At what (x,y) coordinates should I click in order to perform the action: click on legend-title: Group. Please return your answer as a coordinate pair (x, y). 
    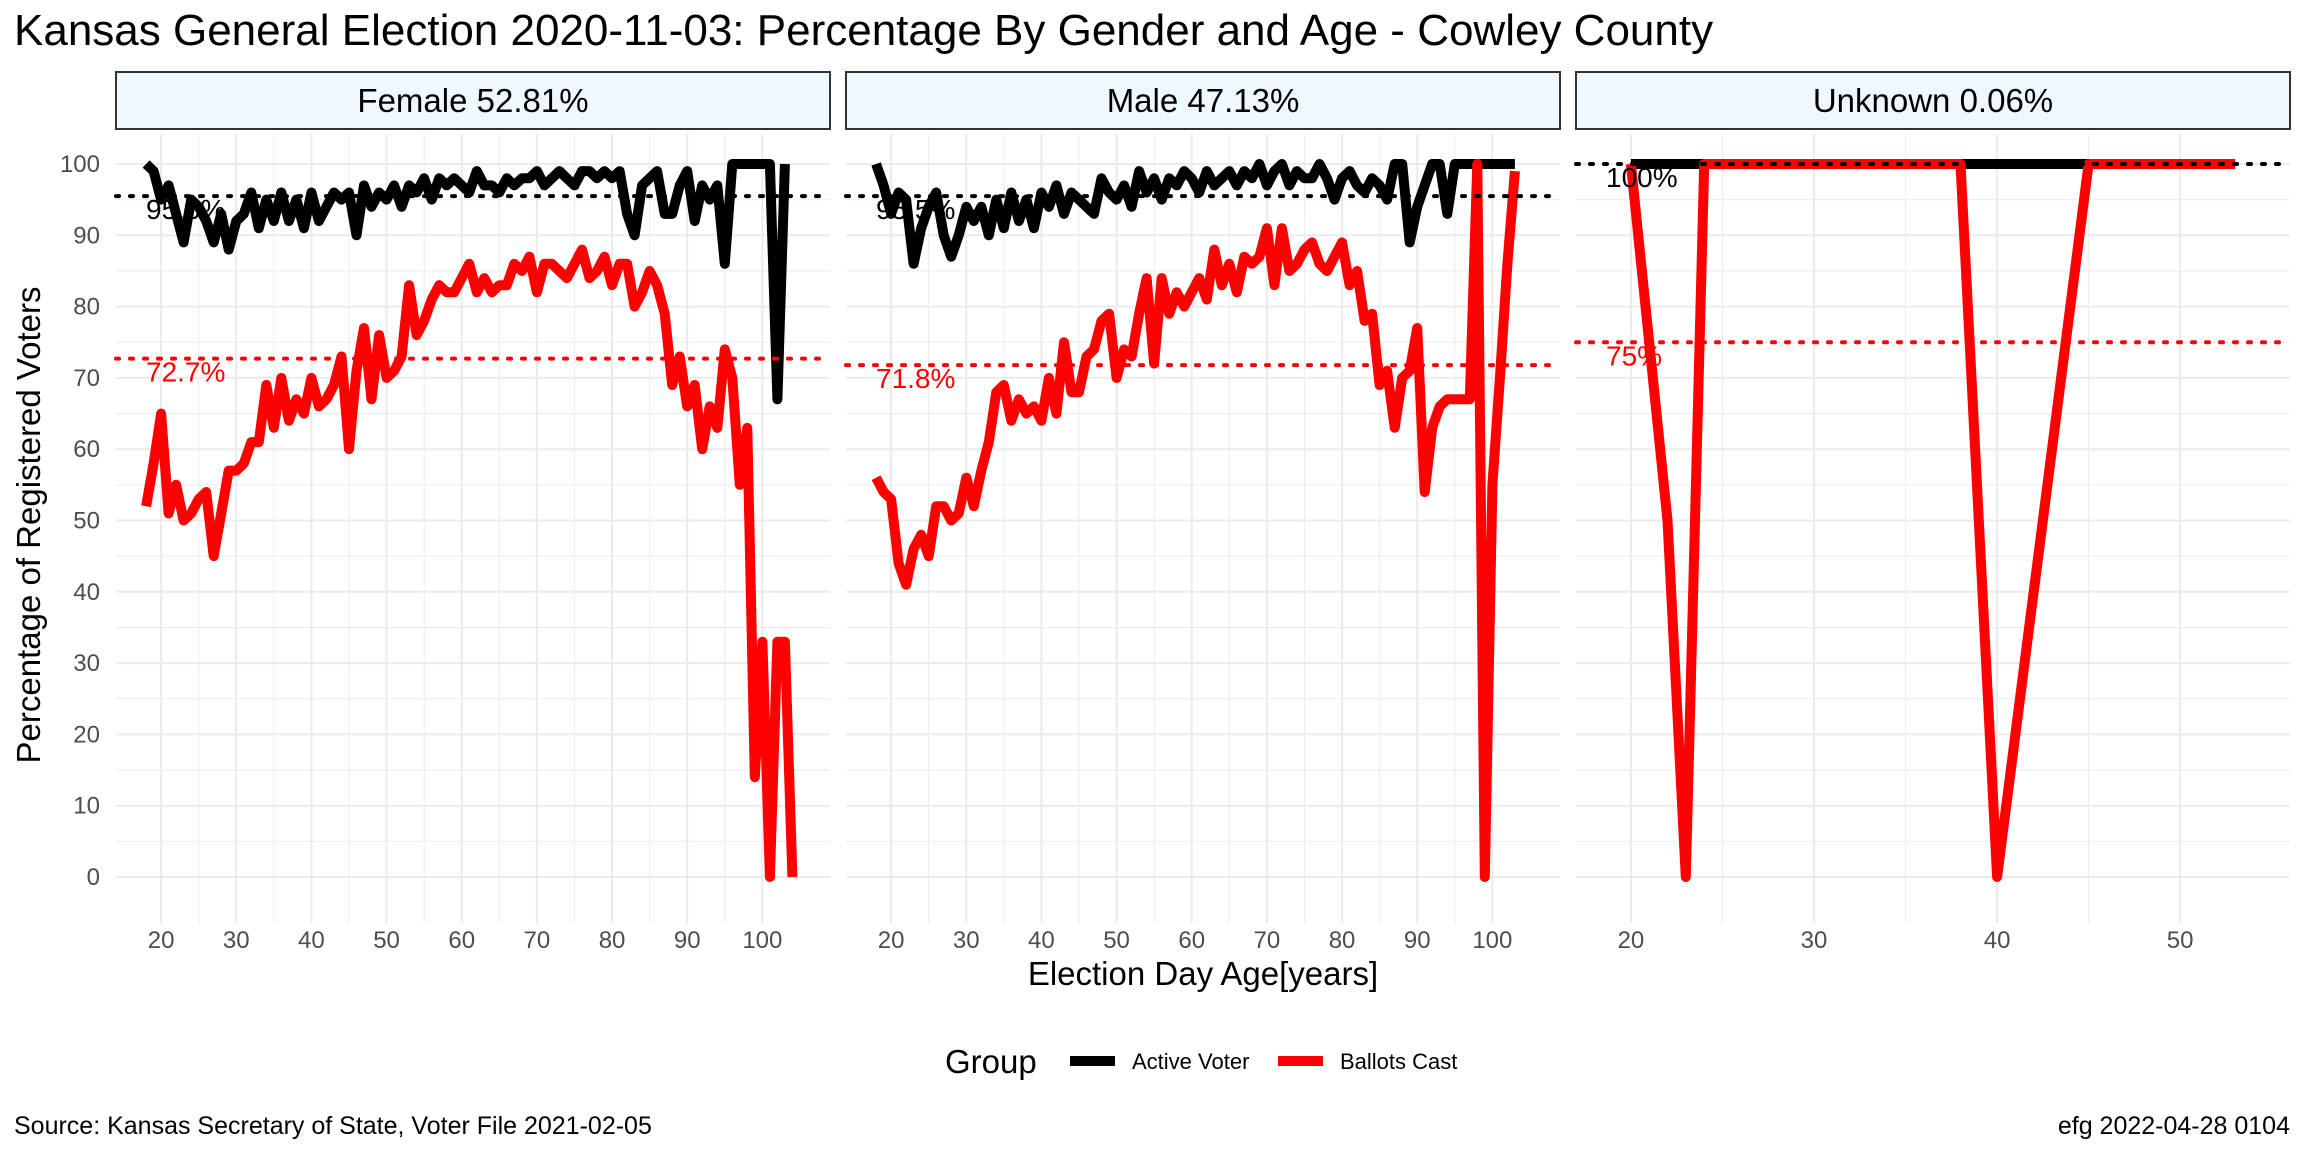
    Looking at the image, I should click on (991, 1061).